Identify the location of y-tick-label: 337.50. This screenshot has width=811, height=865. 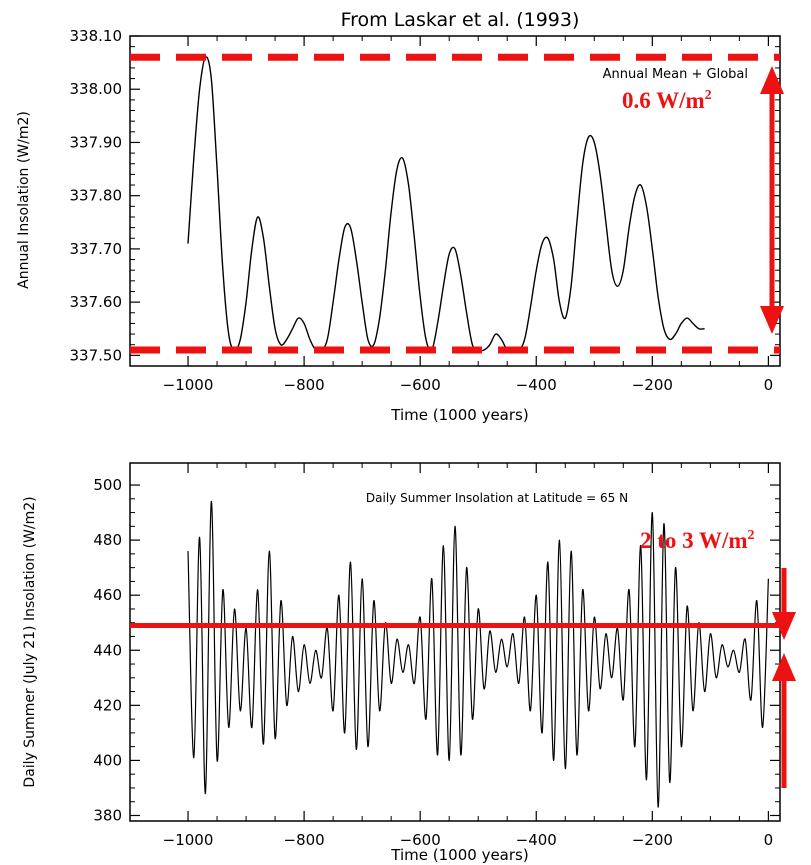
(96, 355).